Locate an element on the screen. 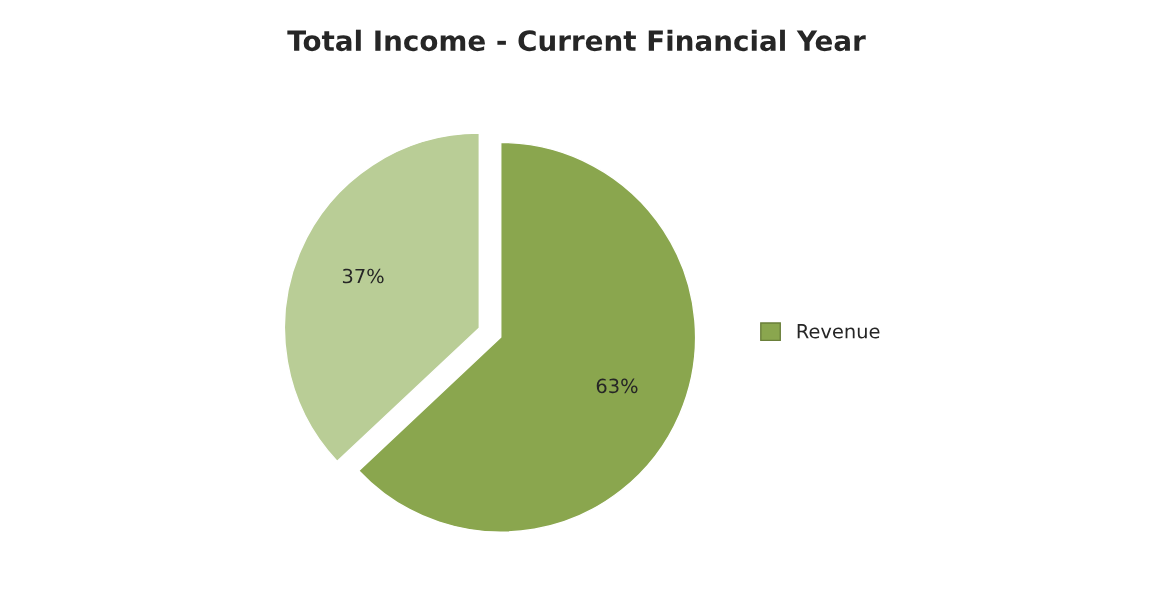 Image resolution: width=1153 pixels, height=594 pixels. legend-label: Revenue is located at coordinates (838, 331).